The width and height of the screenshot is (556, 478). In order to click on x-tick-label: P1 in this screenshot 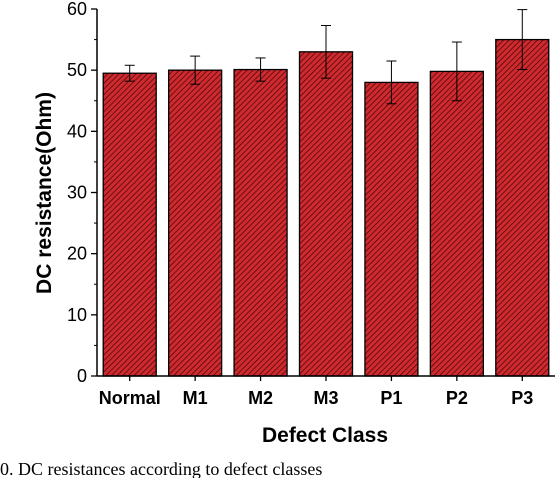, I will do `click(391, 398)`.